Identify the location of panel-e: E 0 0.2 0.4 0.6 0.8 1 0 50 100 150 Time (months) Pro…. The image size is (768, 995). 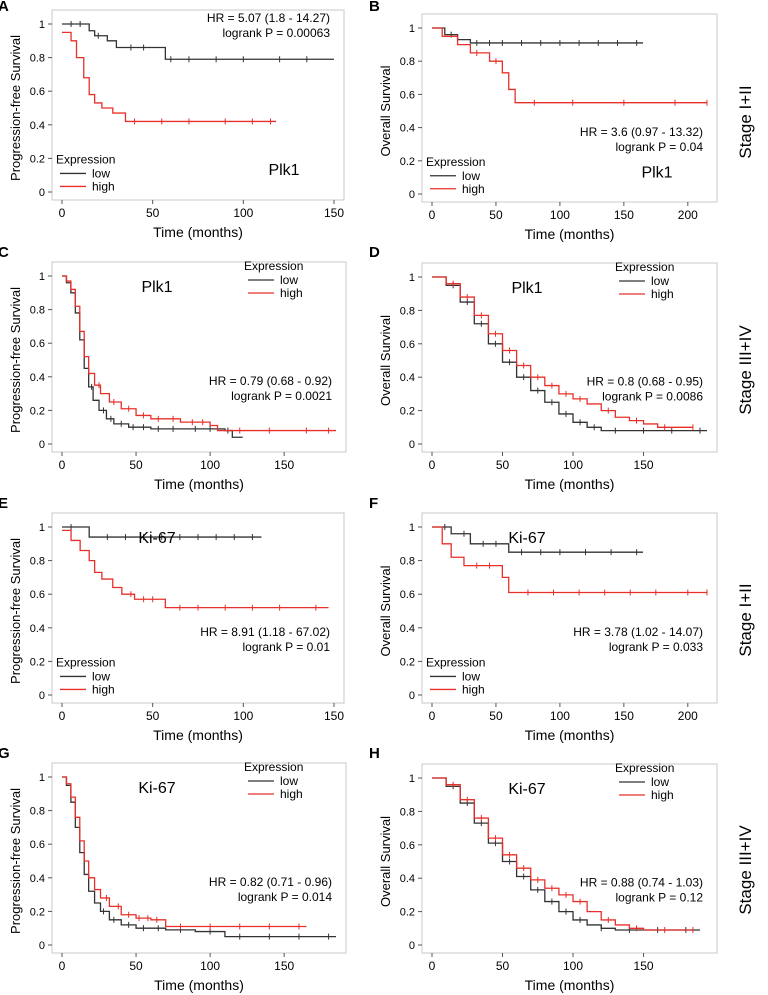
(182, 619).